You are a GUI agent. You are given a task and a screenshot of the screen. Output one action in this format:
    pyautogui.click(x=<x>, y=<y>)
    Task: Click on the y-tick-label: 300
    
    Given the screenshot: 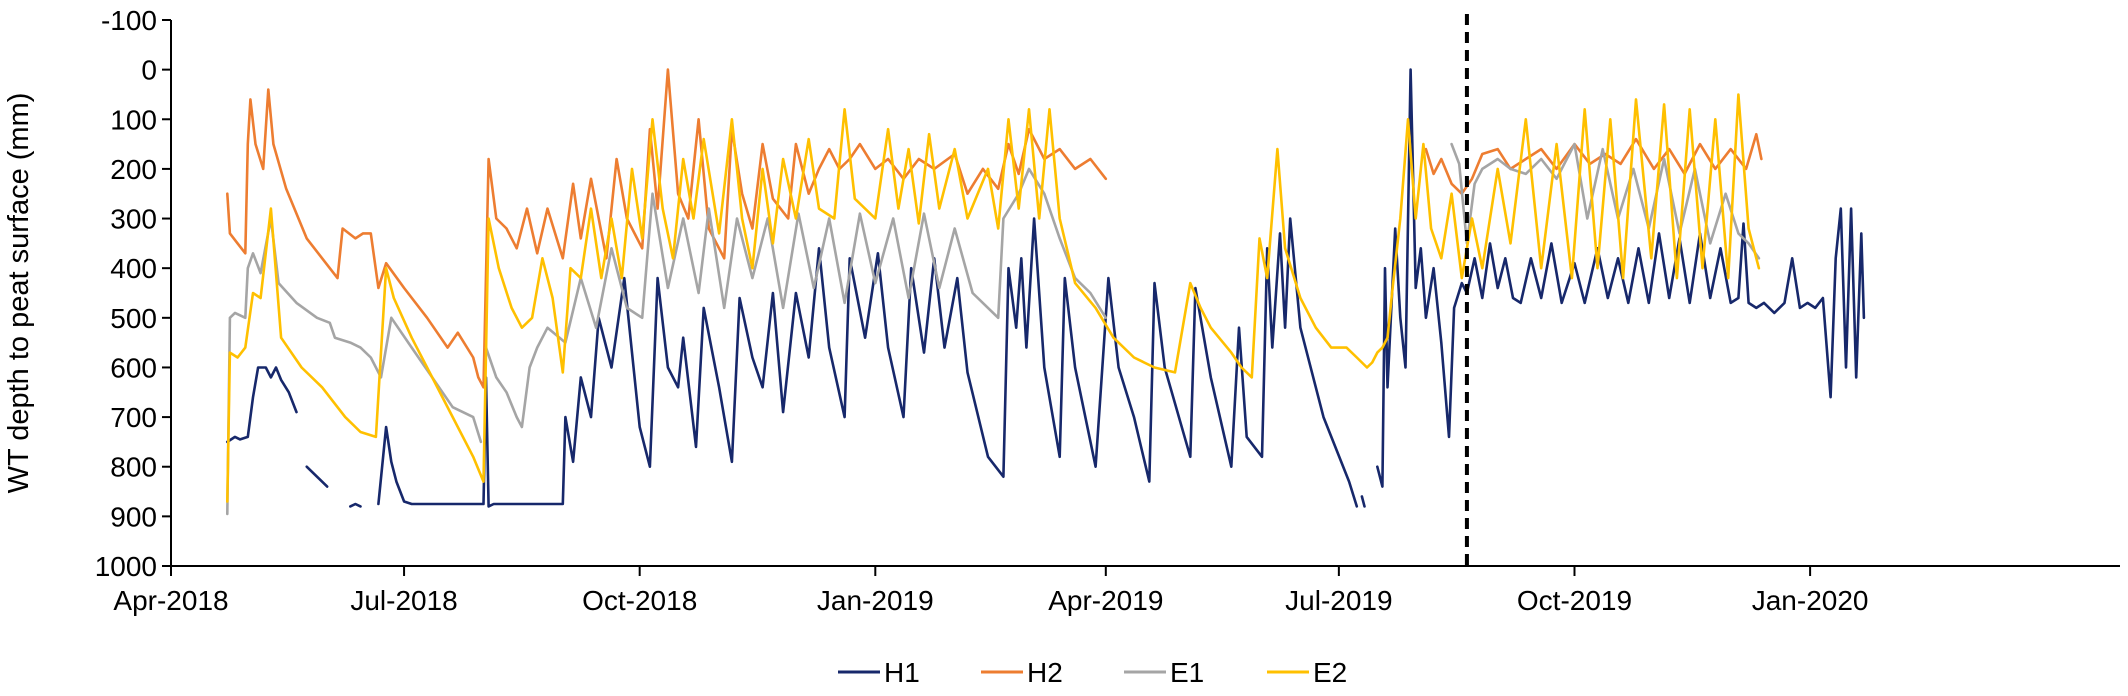 What is the action you would take?
    pyautogui.click(x=133, y=219)
    